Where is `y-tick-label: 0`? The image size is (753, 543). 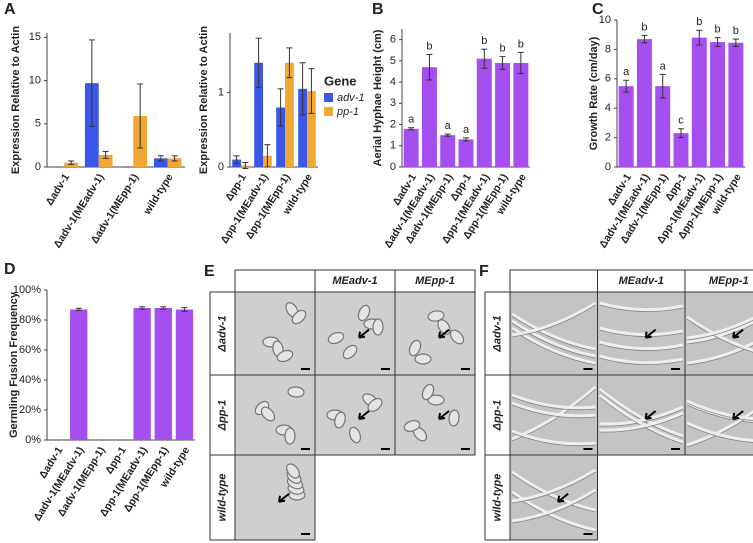
y-tick-label: 0 is located at coordinates (221, 167).